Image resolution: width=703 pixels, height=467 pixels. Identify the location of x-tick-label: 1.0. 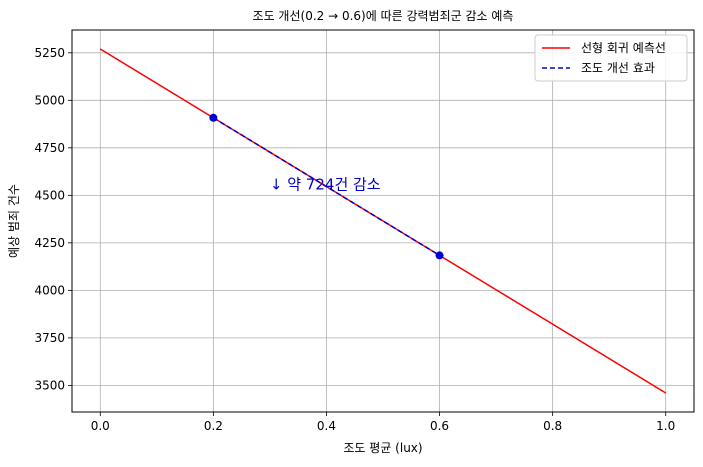
(665, 426).